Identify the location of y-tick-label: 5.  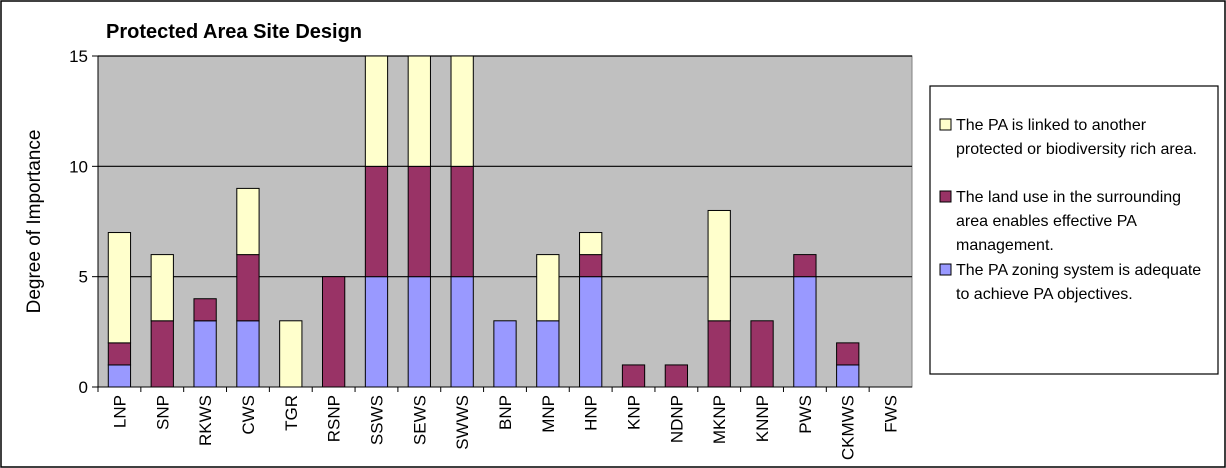
(83, 277).